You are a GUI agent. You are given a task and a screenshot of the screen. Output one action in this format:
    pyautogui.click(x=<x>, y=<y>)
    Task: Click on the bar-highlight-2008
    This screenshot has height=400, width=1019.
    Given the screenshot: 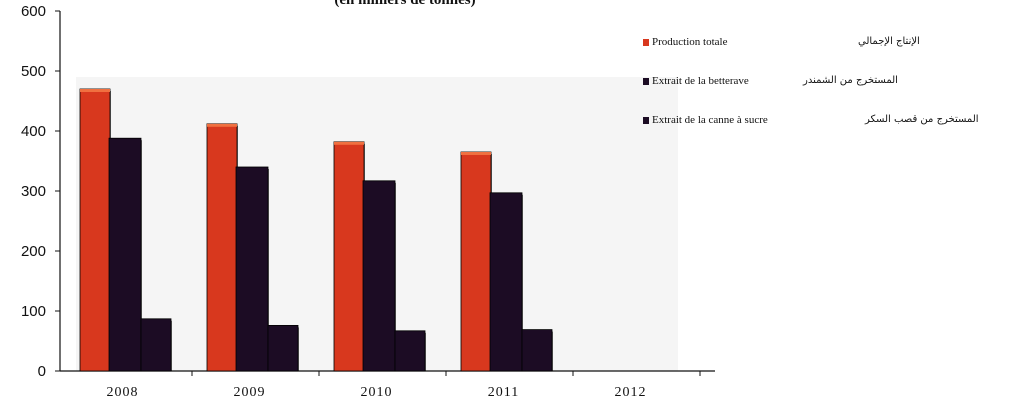 What is the action you would take?
    pyautogui.click(x=95, y=90)
    